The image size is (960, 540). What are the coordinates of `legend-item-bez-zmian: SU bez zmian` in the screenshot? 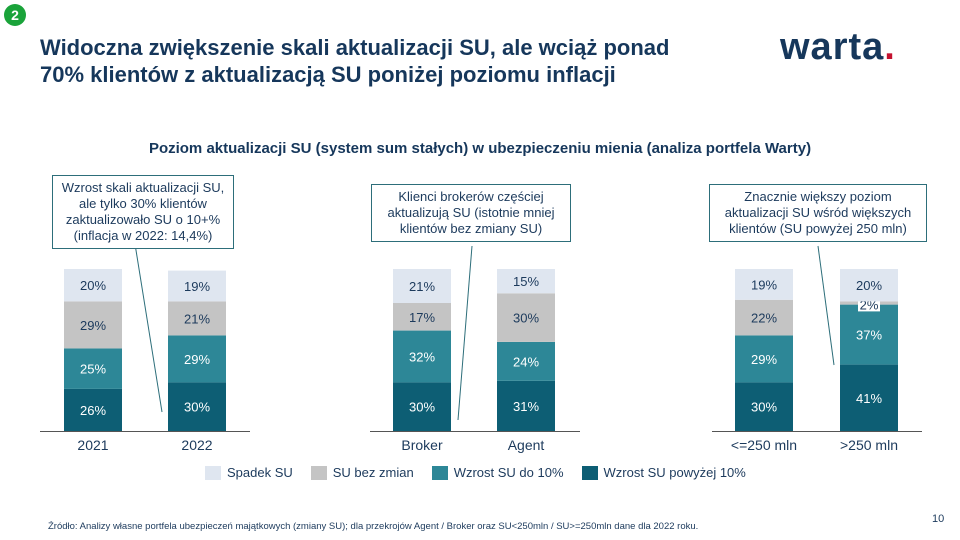 It's located at (362, 472).